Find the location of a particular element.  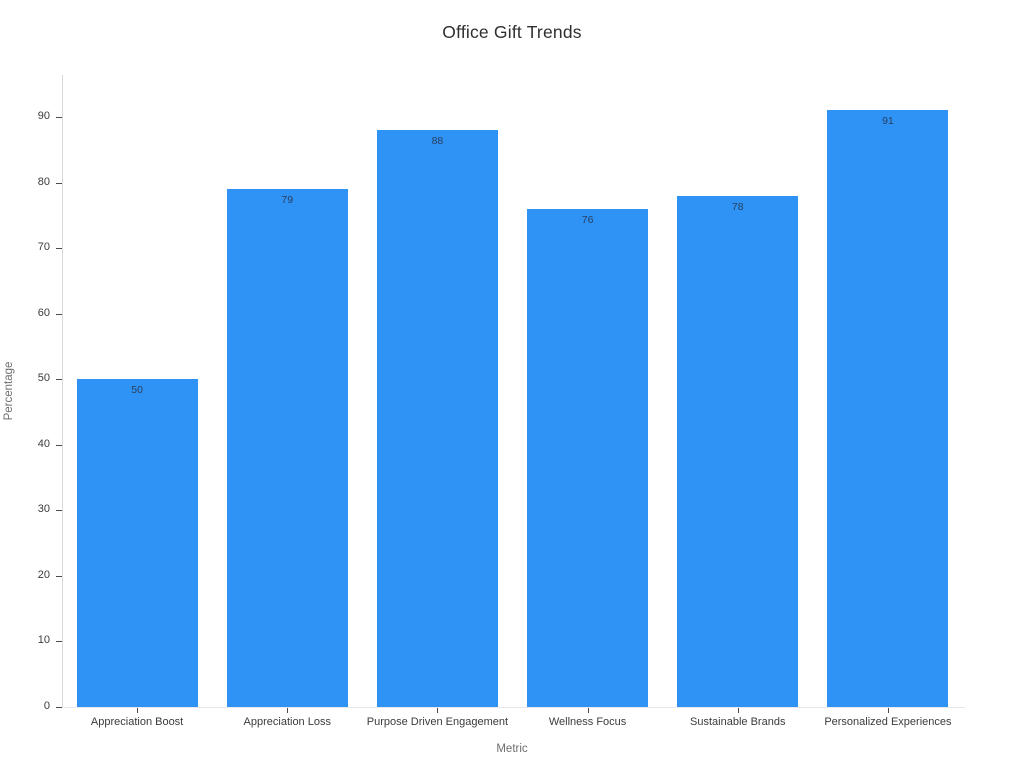

y-tick-label: 50 is located at coordinates (43, 378).